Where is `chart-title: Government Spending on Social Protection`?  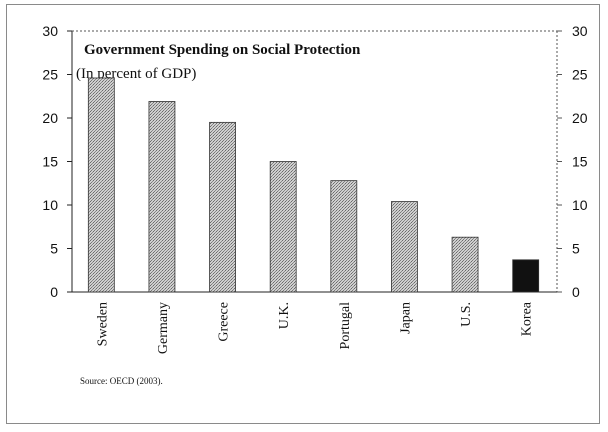
chart-title: Government Spending on Social Protection is located at coordinates (222, 50).